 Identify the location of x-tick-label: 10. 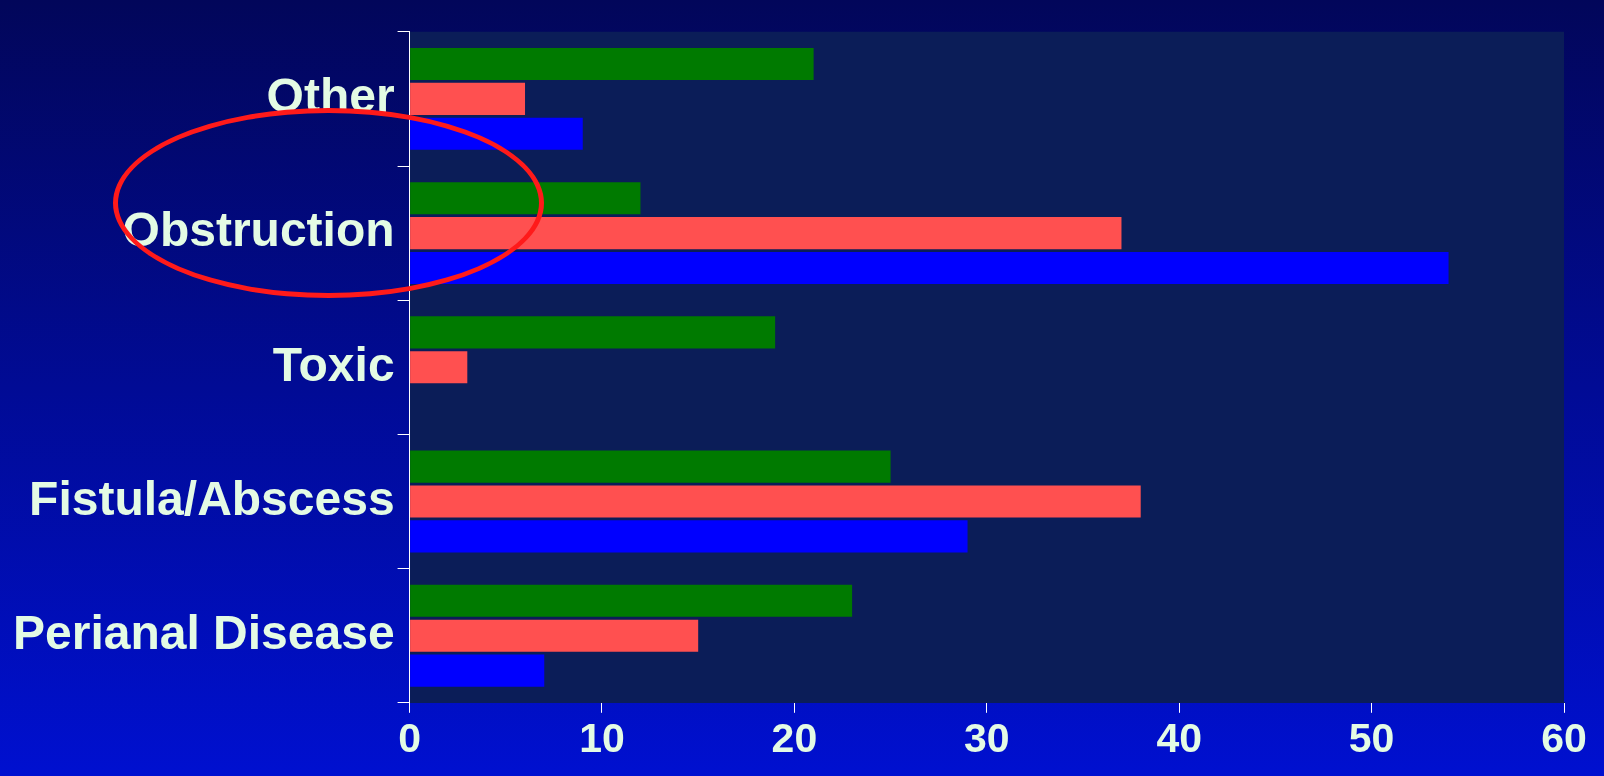
(602, 737).